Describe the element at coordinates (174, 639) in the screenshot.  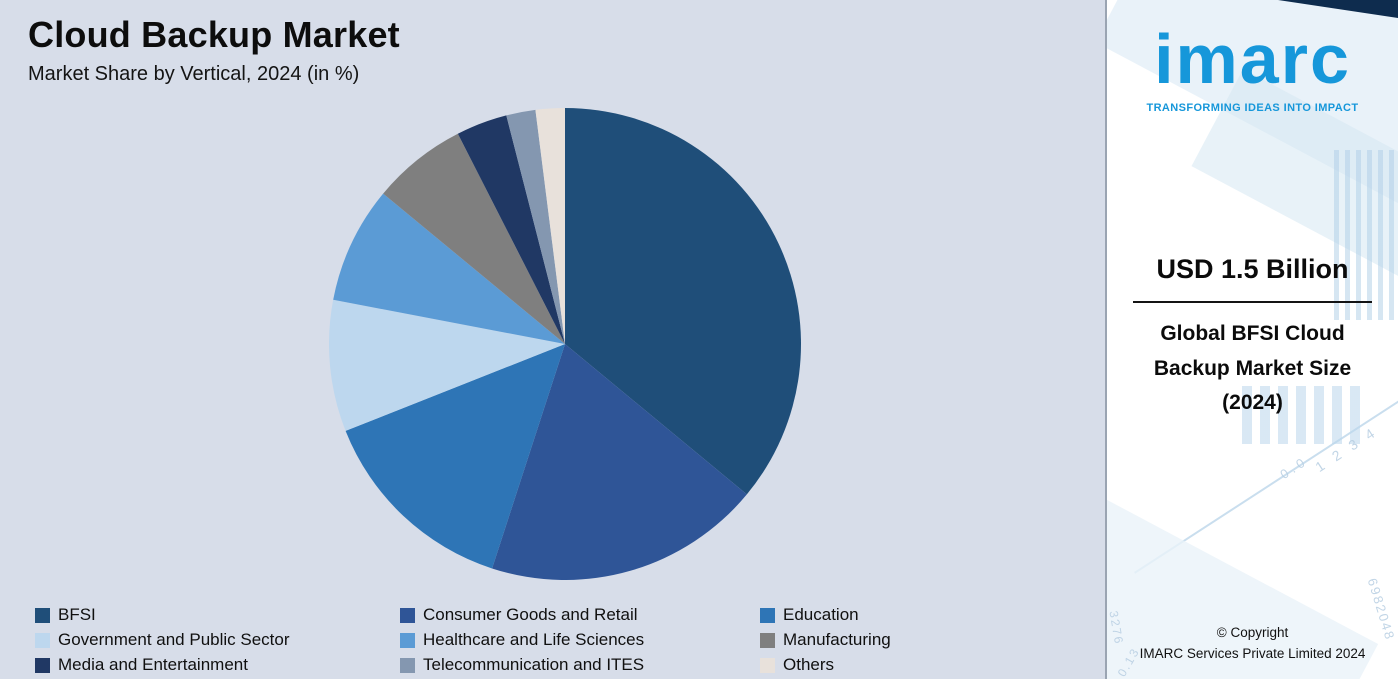
I see `legend-label: Government and Public Sector` at that location.